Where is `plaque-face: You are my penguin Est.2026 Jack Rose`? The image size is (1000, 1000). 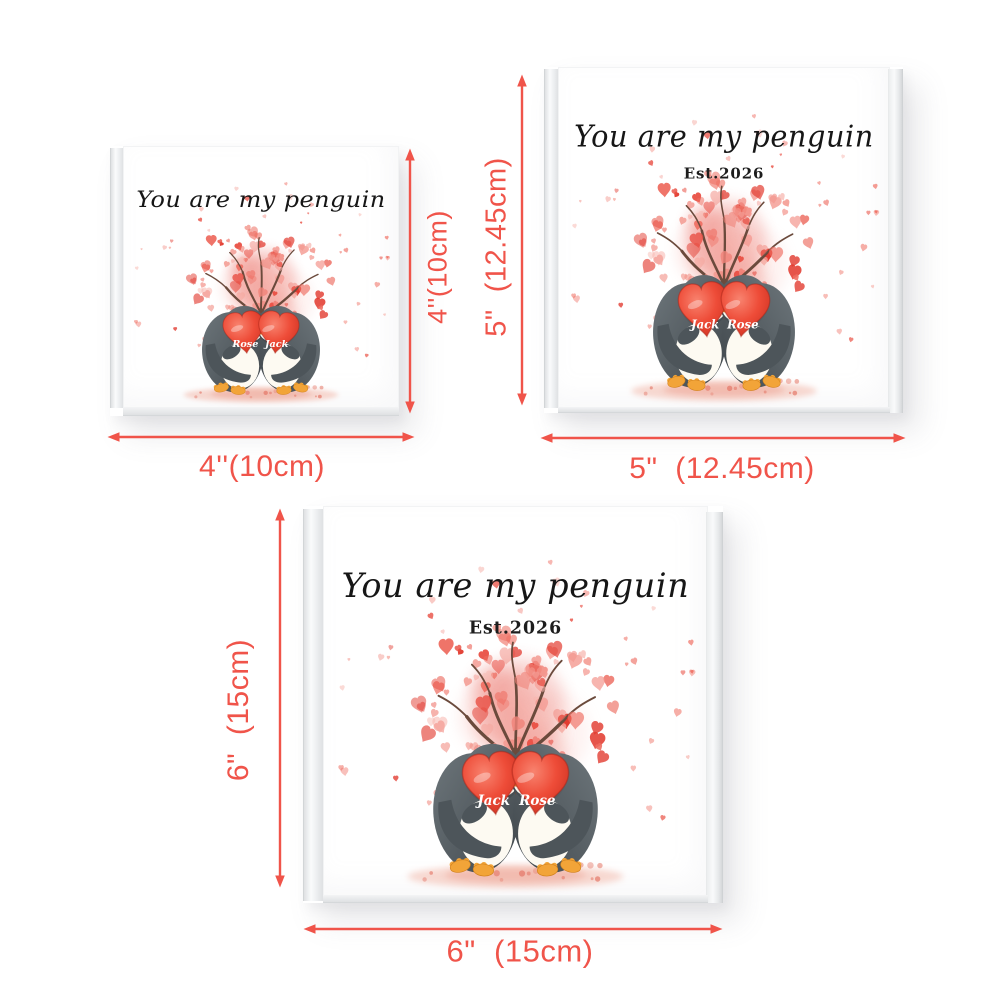
plaque-face: You are my penguin Est.2026 Jack Rose is located at coordinates (724, 237).